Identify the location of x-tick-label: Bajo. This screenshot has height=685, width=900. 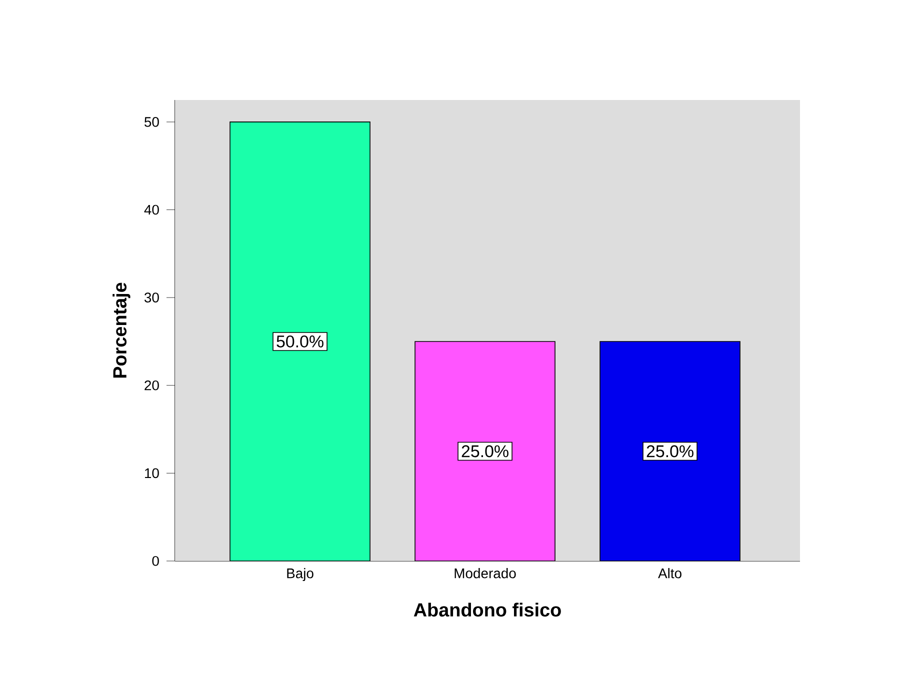
(300, 575).